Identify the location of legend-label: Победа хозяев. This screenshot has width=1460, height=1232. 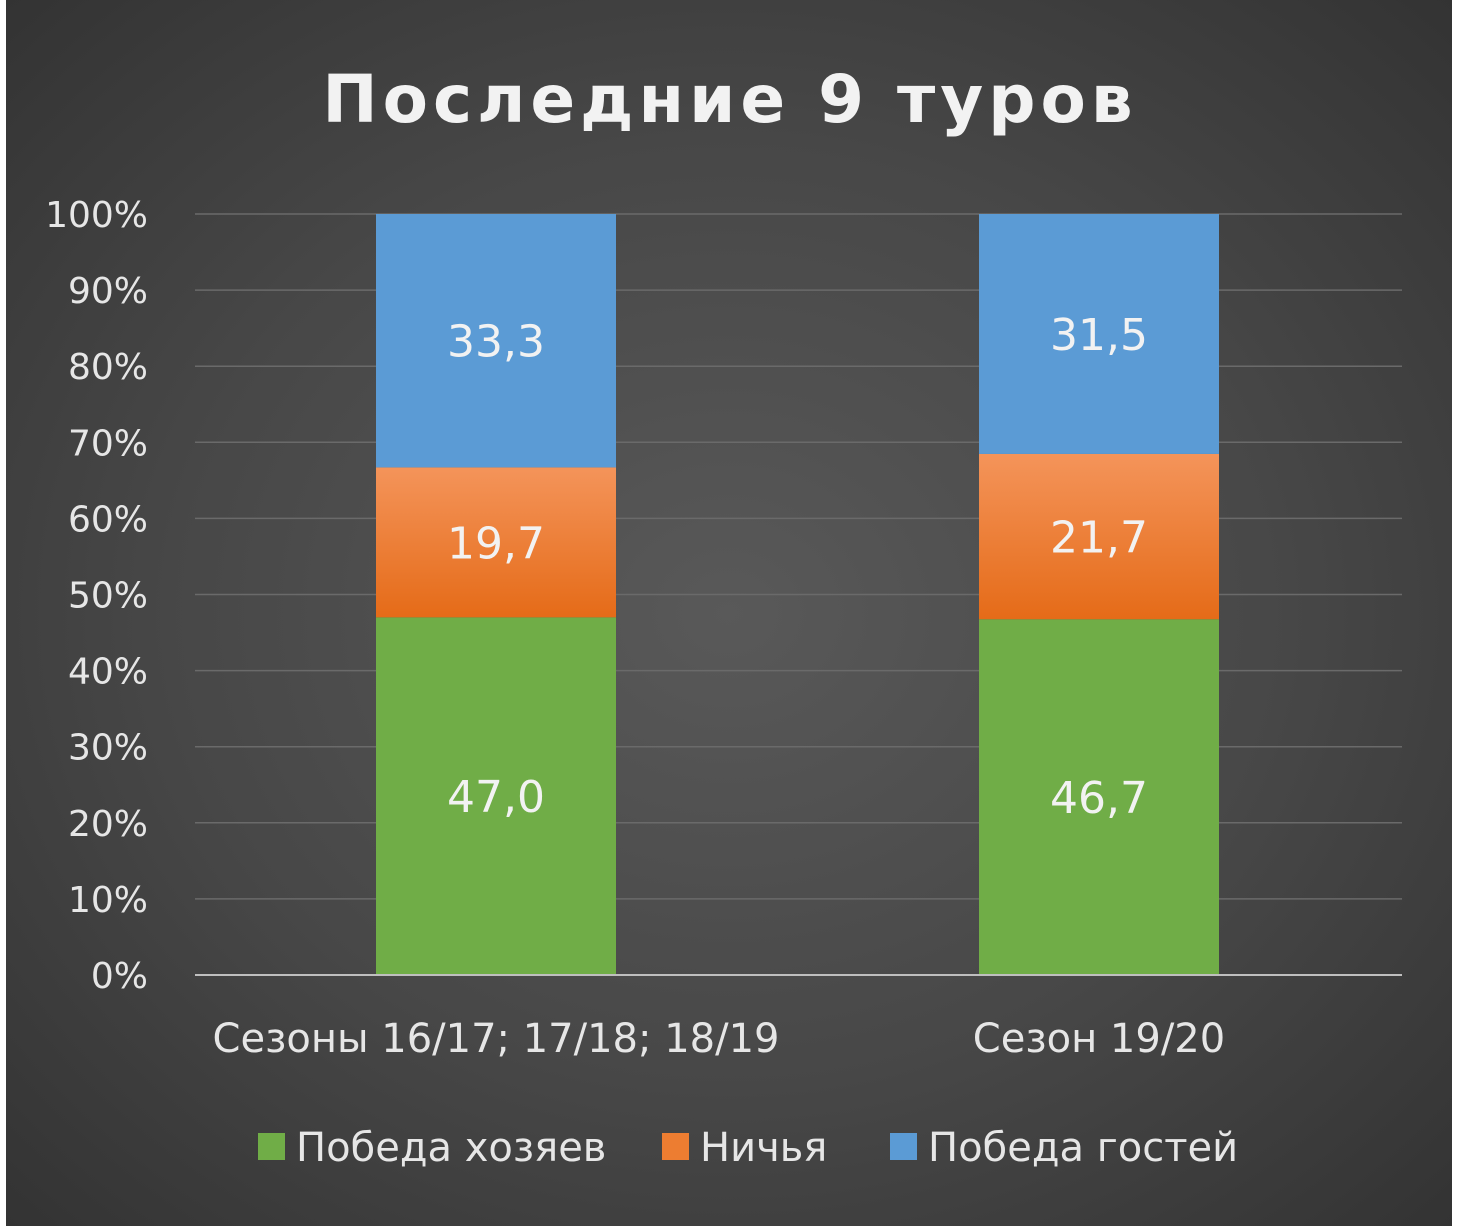
(451, 1148).